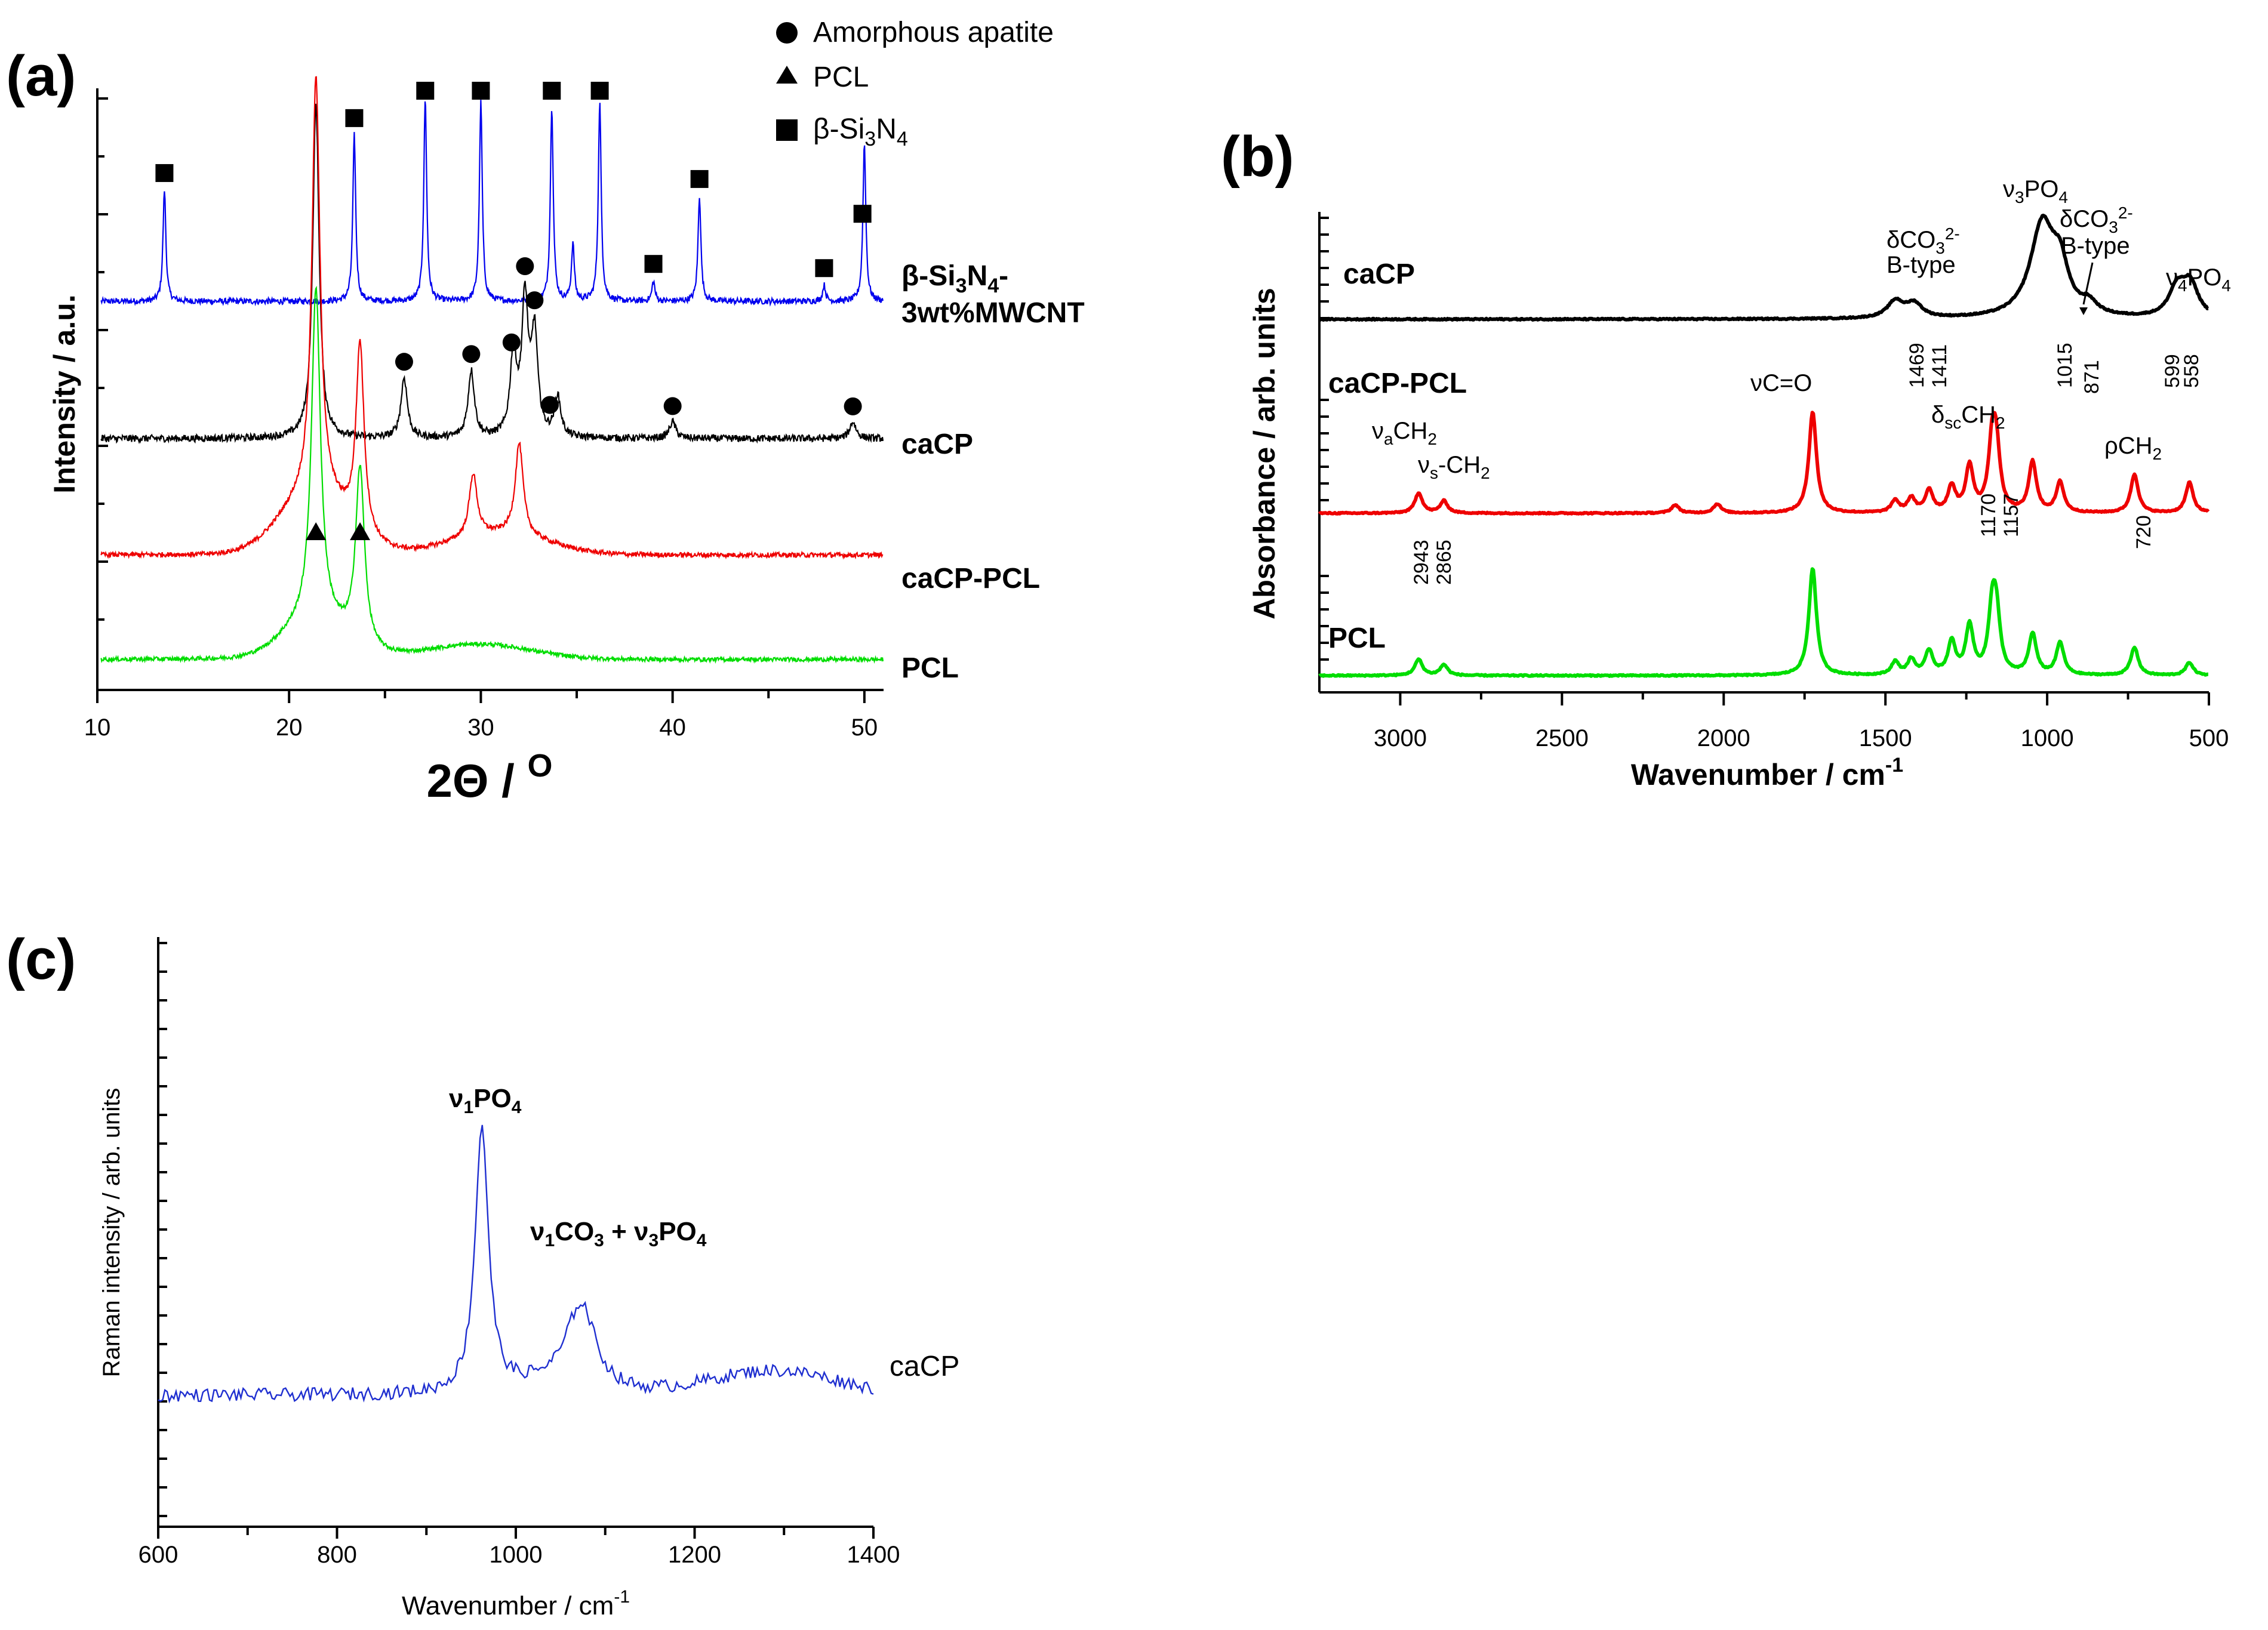  I want to click on panel-b-x-tick-label: 1000, so click(2047, 738).